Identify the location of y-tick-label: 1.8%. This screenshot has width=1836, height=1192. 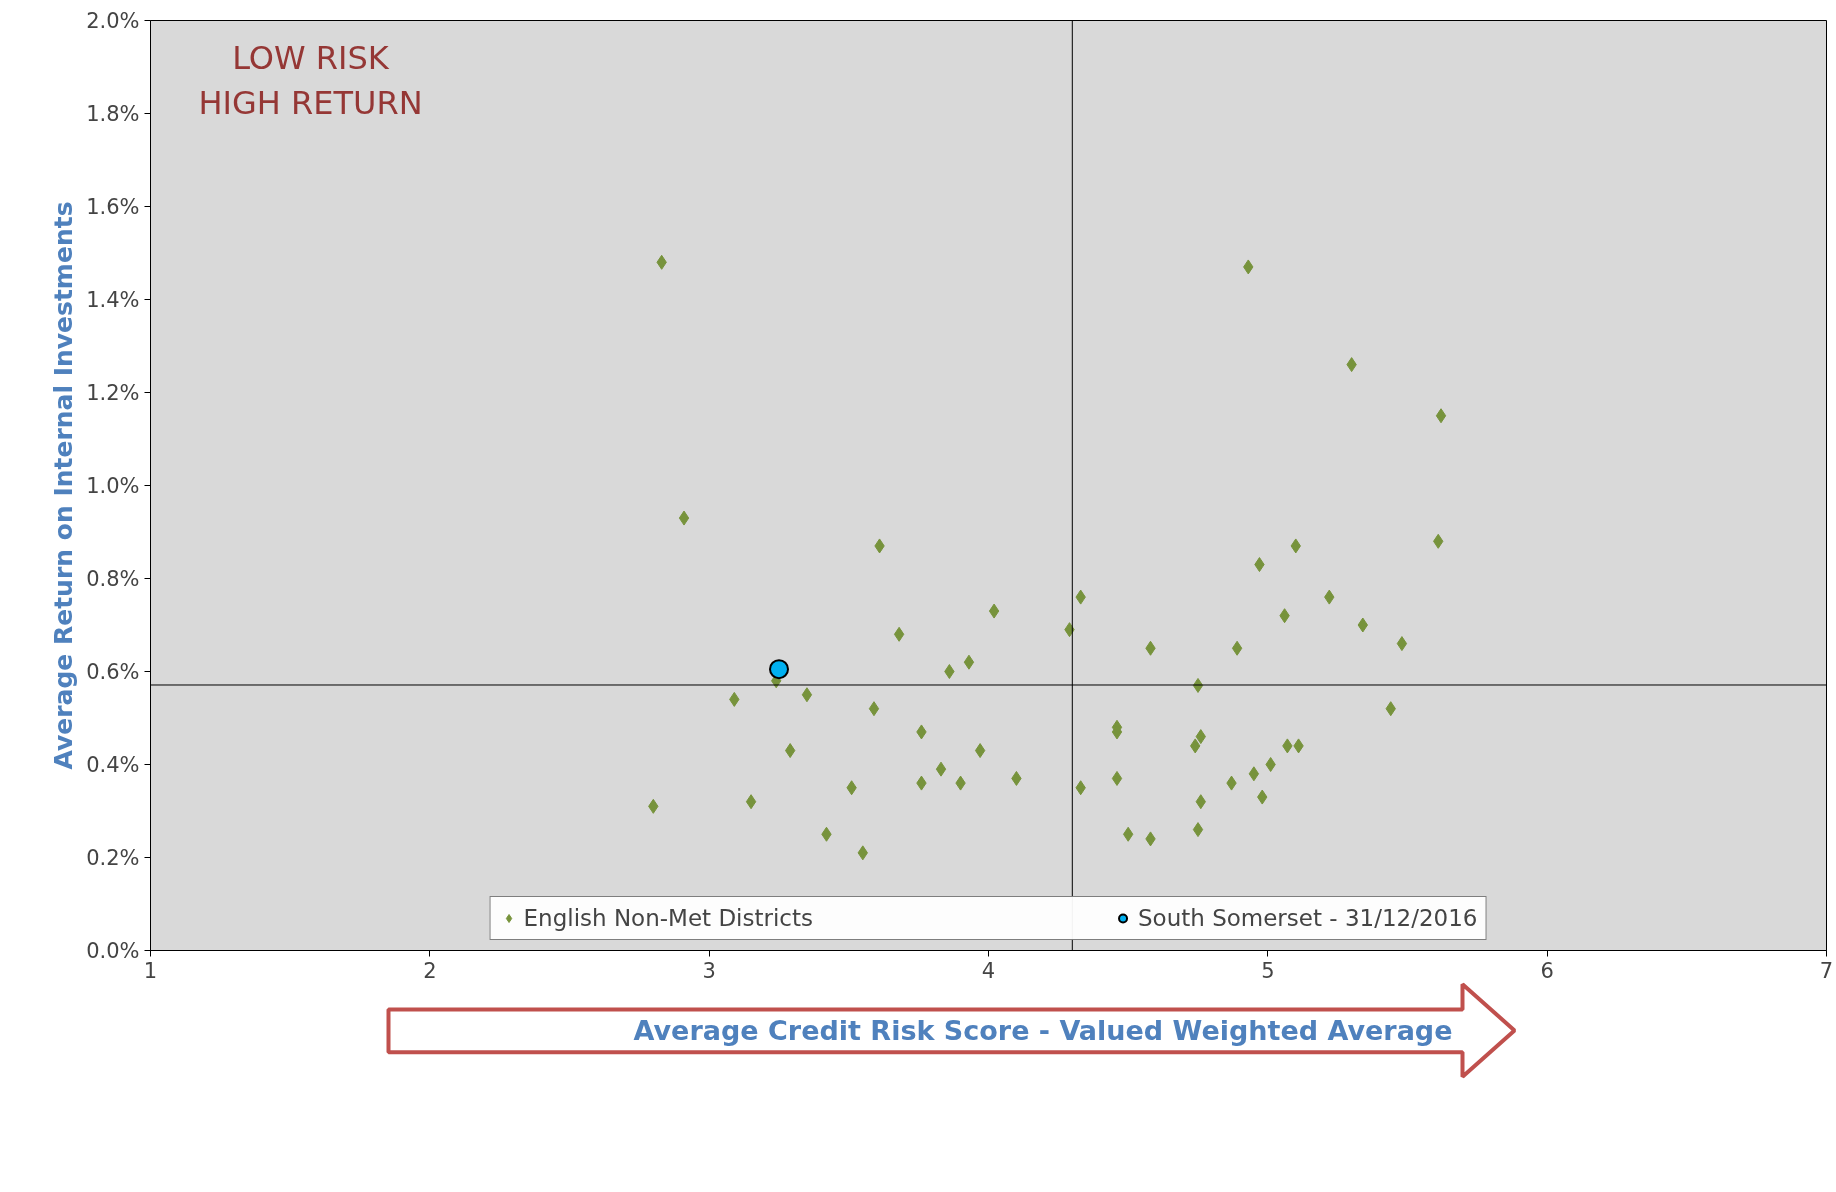
(113, 113).